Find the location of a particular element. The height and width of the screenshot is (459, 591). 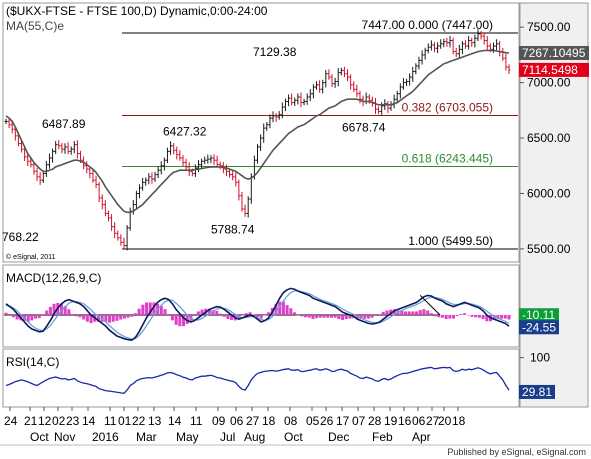

x-day-label: 07 is located at coordinates (359, 421).